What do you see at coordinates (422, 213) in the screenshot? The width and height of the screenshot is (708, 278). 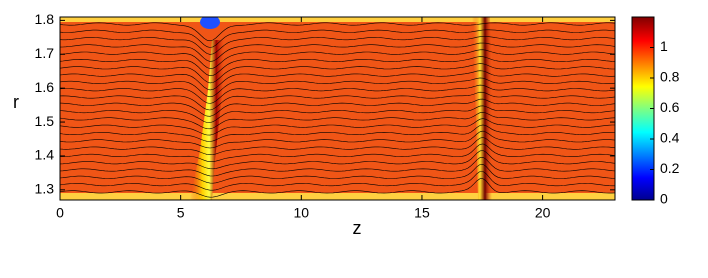 I see `x-tick-label: 15` at bounding box center [422, 213].